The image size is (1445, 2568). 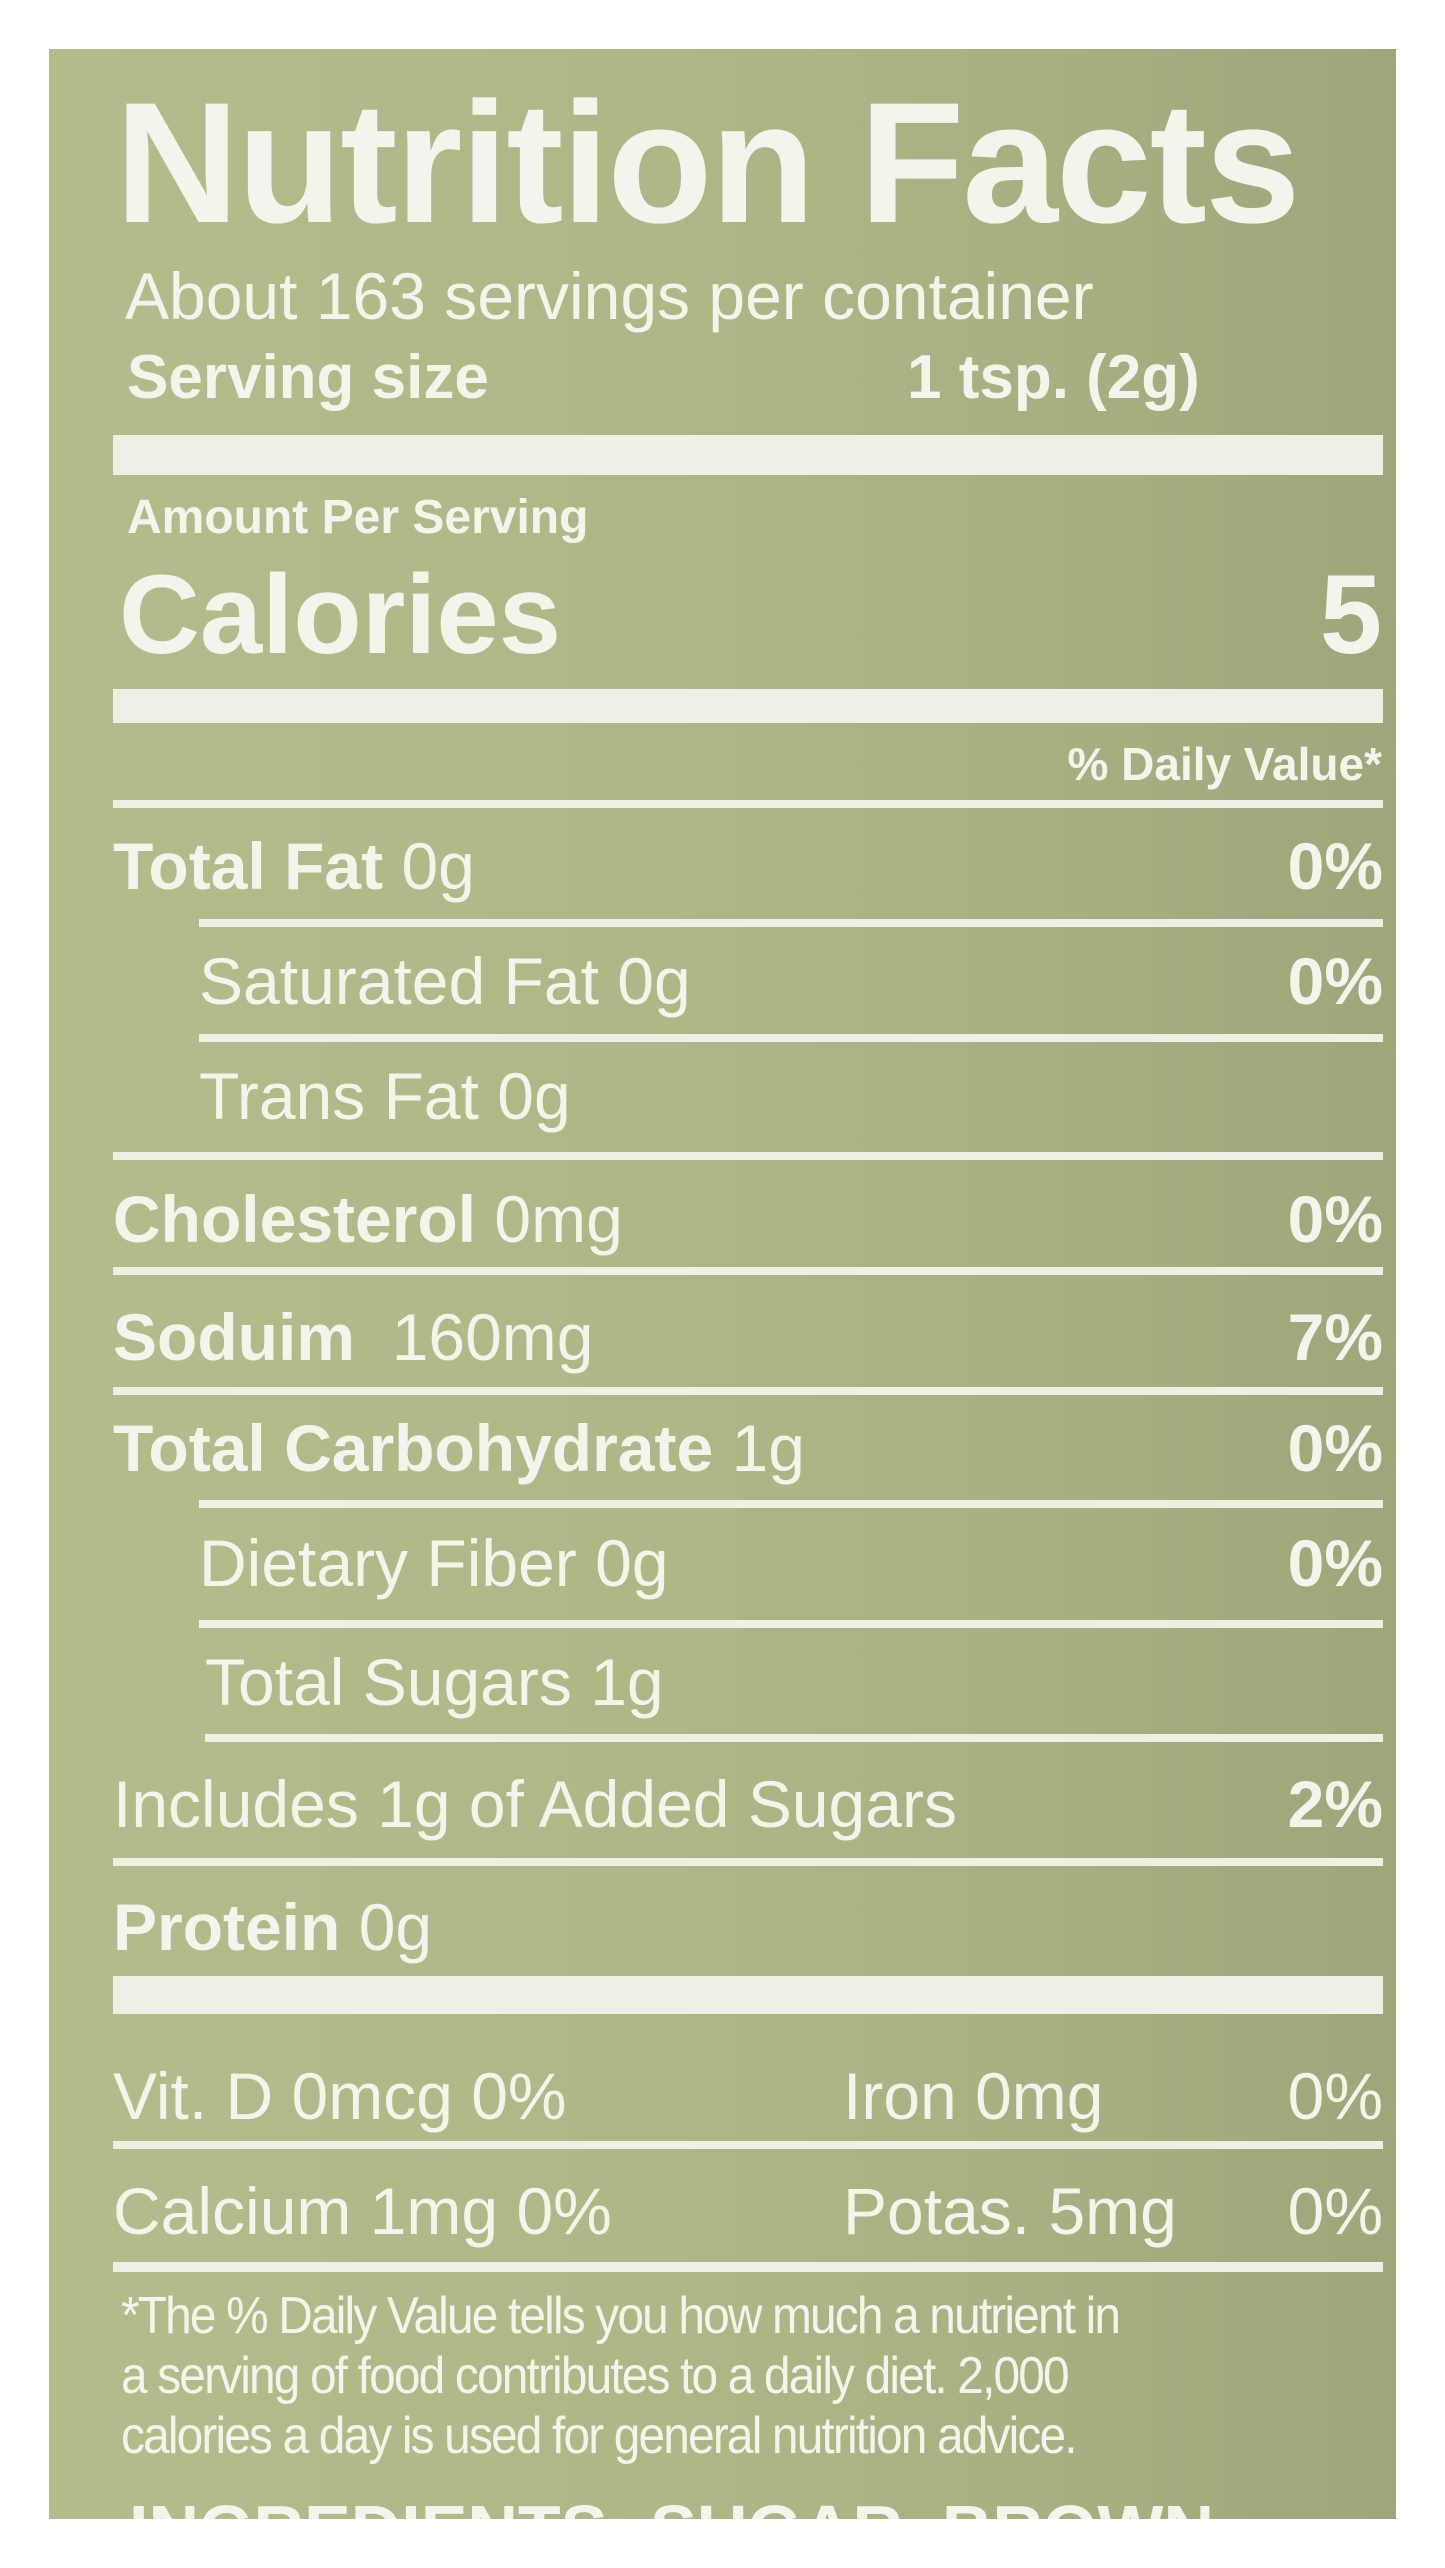 What do you see at coordinates (791, 1563) in the screenshot?
I see `nutrient-row: Dietary Fiber 0g 0%` at bounding box center [791, 1563].